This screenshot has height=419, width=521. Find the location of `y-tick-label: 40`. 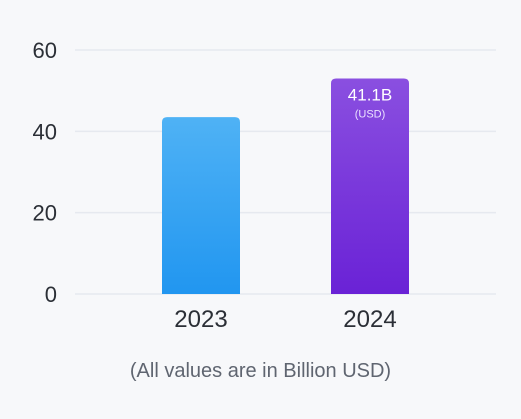

y-tick-label: 40 is located at coordinates (45, 131).